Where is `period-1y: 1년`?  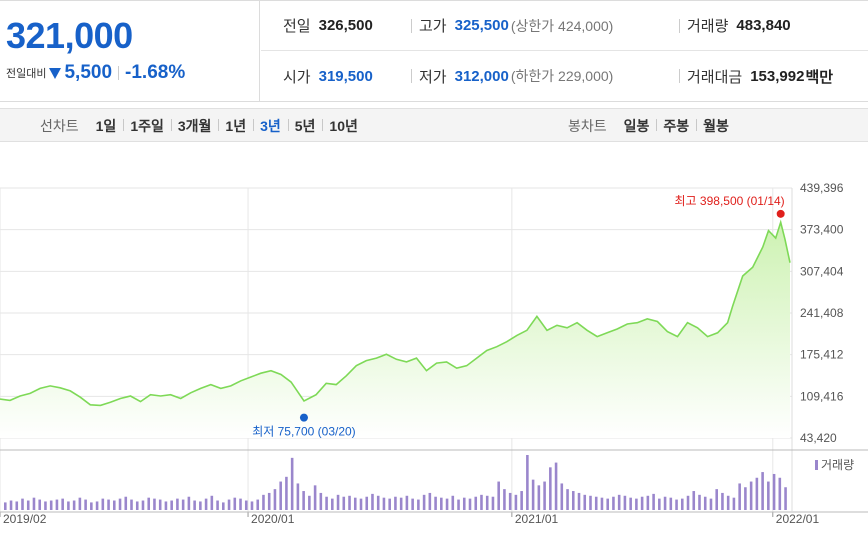 period-1y: 1년 is located at coordinates (235, 126).